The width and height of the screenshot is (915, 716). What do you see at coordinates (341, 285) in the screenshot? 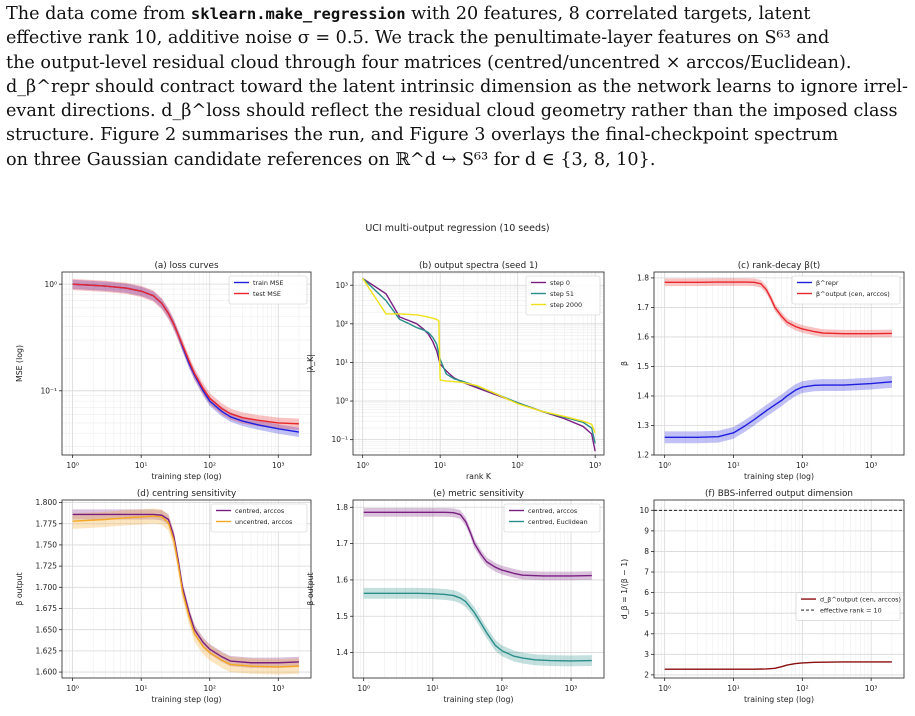
I see `y-tick-label: 10³` at bounding box center [341, 285].